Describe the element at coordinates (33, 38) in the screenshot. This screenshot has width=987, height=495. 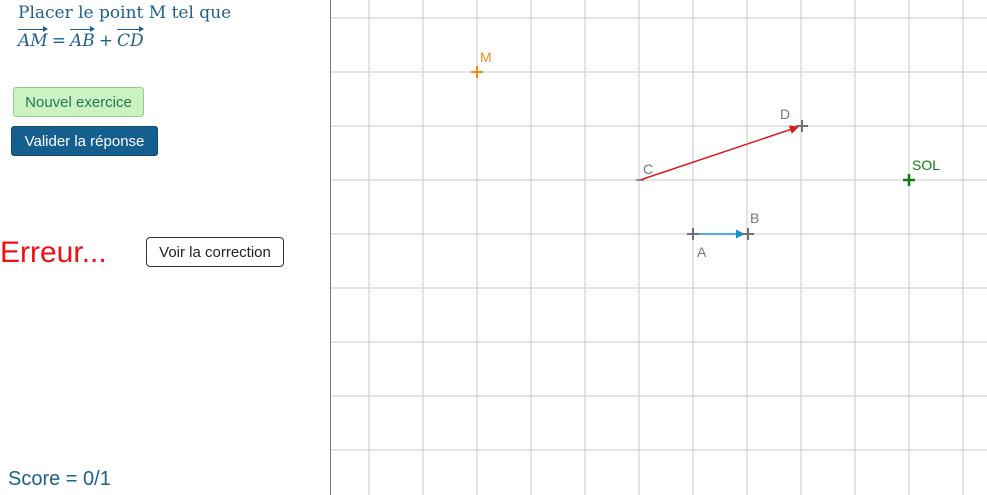
I see `vector-am-label: AM` at that location.